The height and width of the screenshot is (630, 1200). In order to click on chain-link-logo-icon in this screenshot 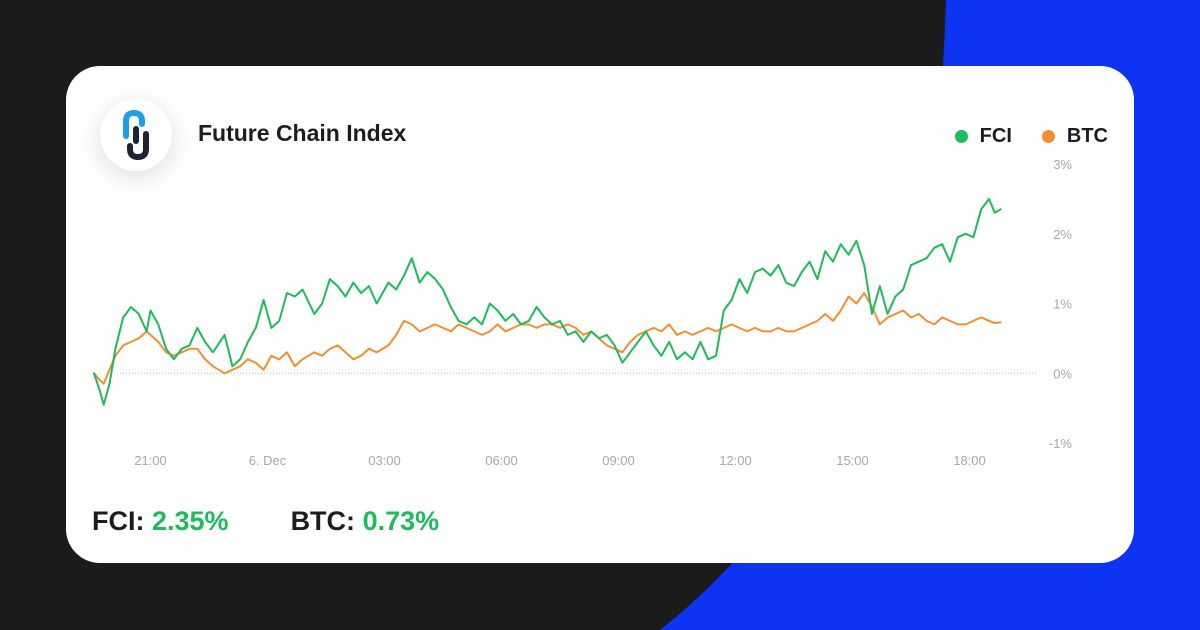, I will do `click(136, 135)`.